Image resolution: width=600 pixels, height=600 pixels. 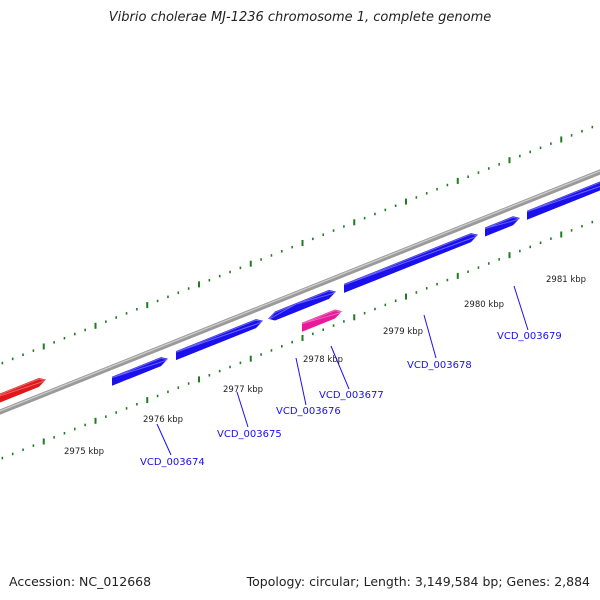 I want to click on gene-arrow-vcd-003679-body, so click(x=502, y=226).